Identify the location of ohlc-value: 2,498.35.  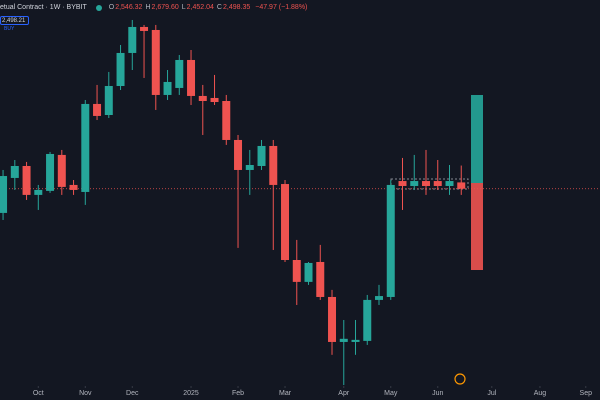
(236, 7).